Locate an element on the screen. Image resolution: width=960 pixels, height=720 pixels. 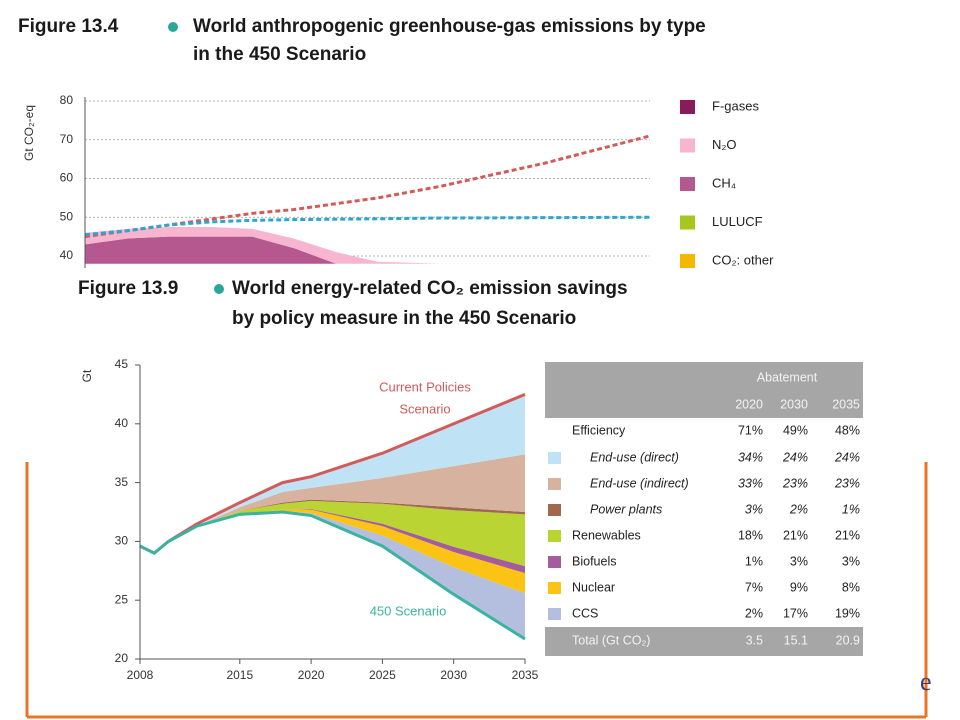
table-cell: 71% is located at coordinates (750, 430).